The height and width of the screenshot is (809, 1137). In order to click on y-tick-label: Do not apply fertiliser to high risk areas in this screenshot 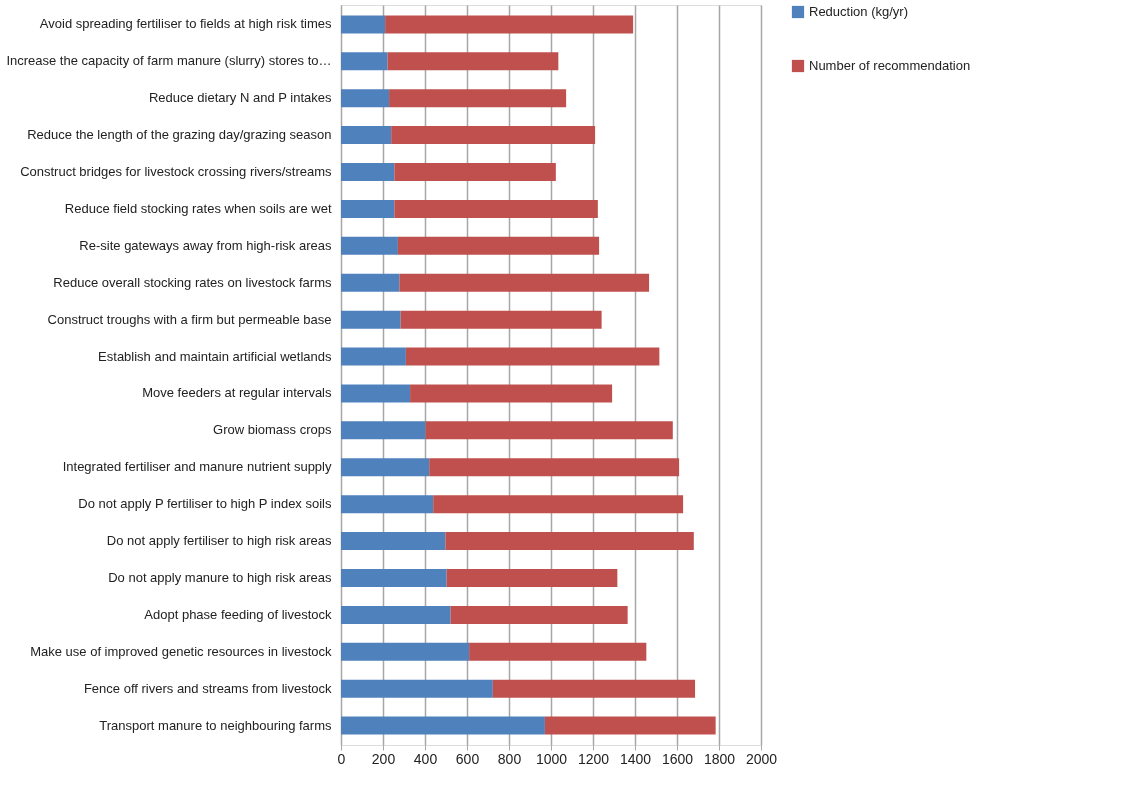, I will do `click(219, 541)`.